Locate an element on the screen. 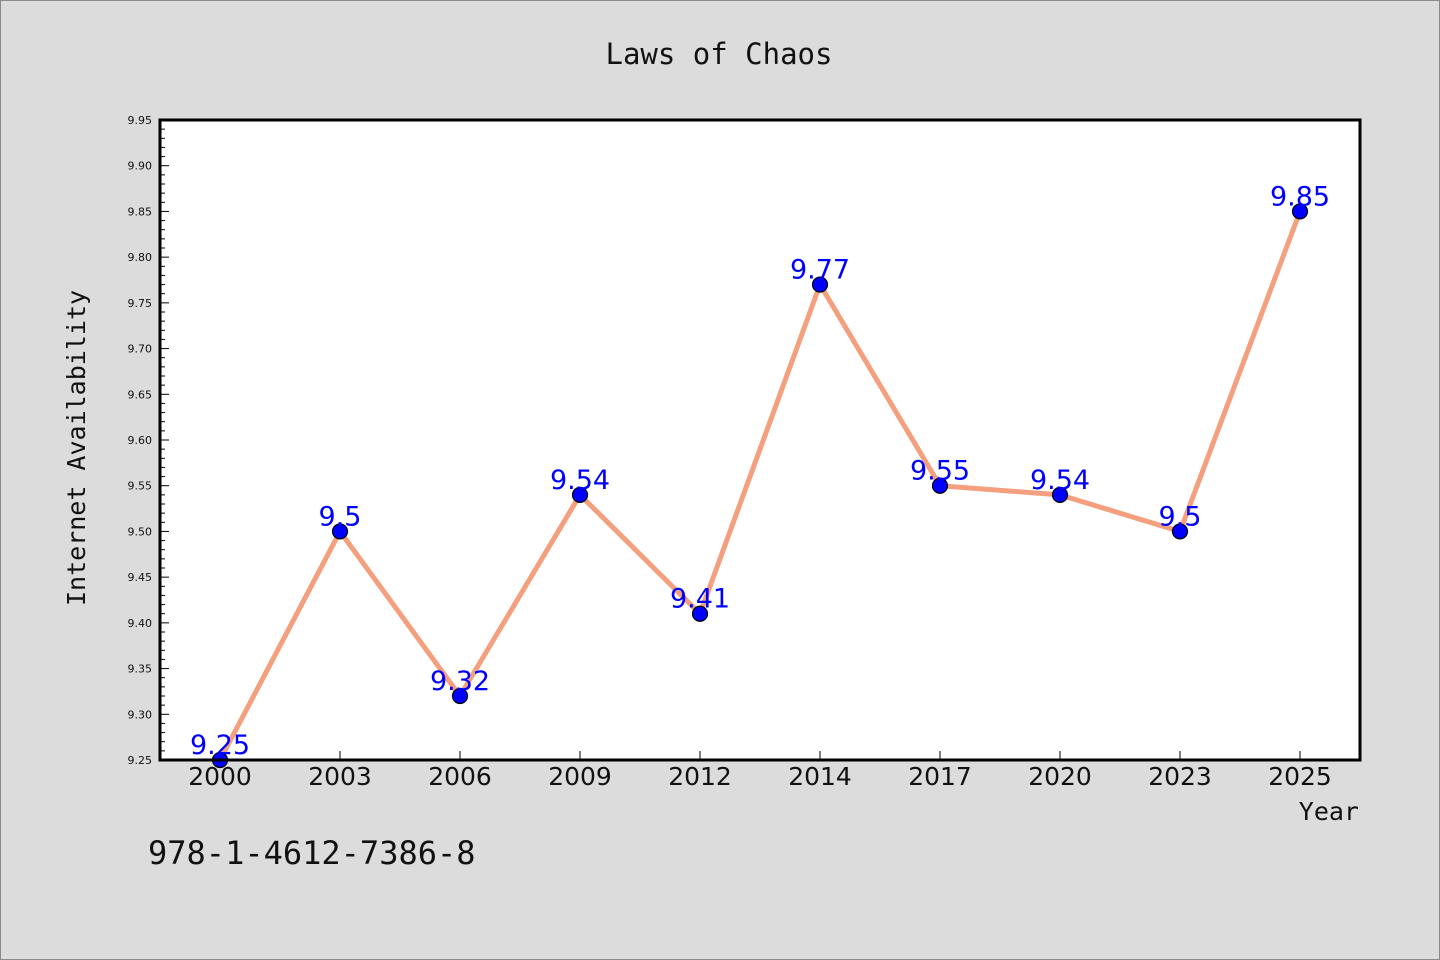  data-label: 9.32 is located at coordinates (460, 681).